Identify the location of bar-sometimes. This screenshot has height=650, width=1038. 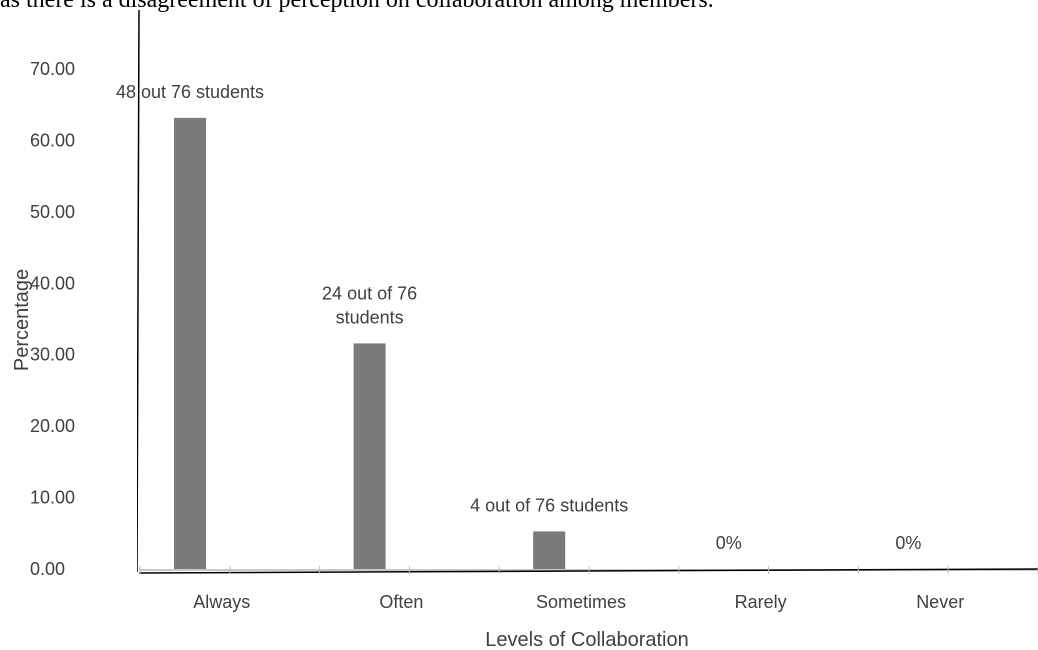
(549, 550).